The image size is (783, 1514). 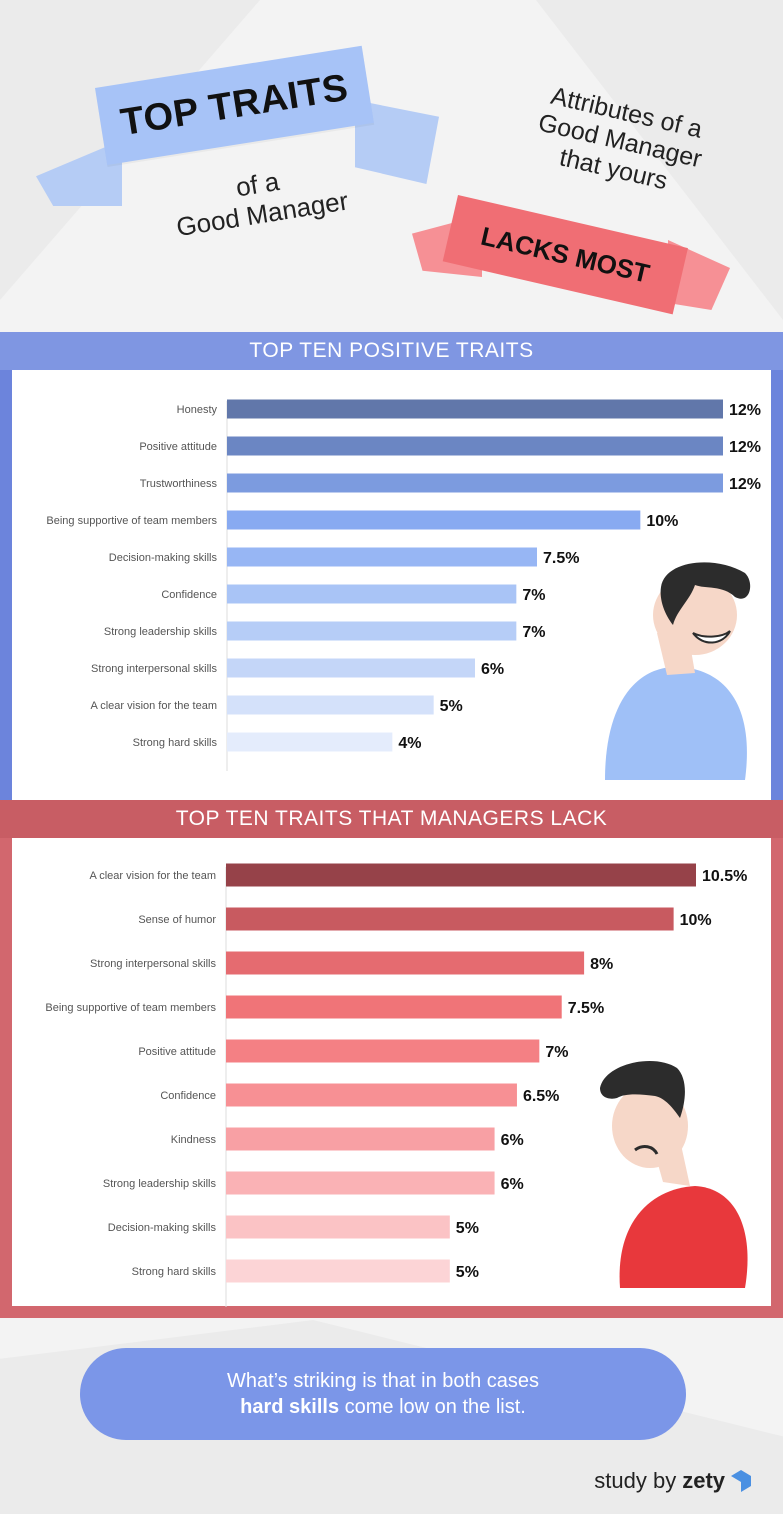 I want to click on lacks-most-title: LACKS MOST, so click(x=565, y=254).